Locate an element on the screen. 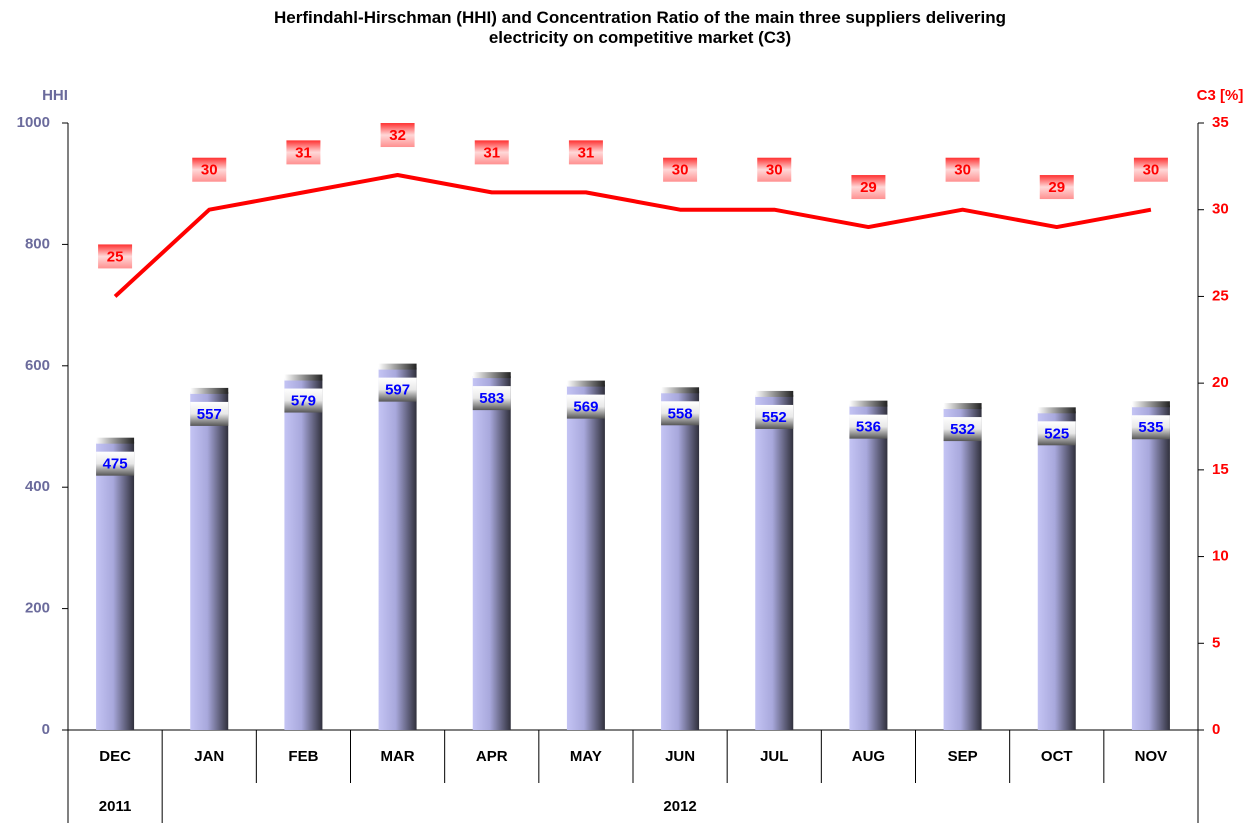 The height and width of the screenshot is (823, 1254). x-tick-label: OCT is located at coordinates (1057, 756).